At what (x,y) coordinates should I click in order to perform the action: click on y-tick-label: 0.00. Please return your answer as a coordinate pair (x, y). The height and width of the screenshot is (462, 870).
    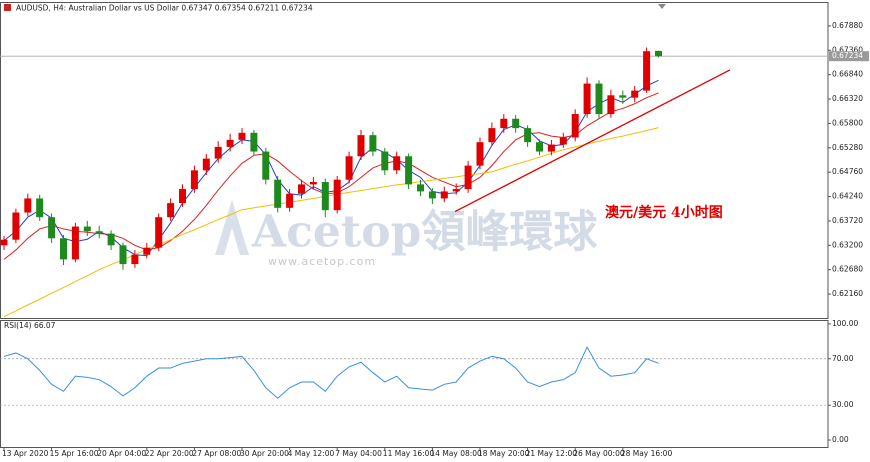
    Looking at the image, I should click on (840, 439).